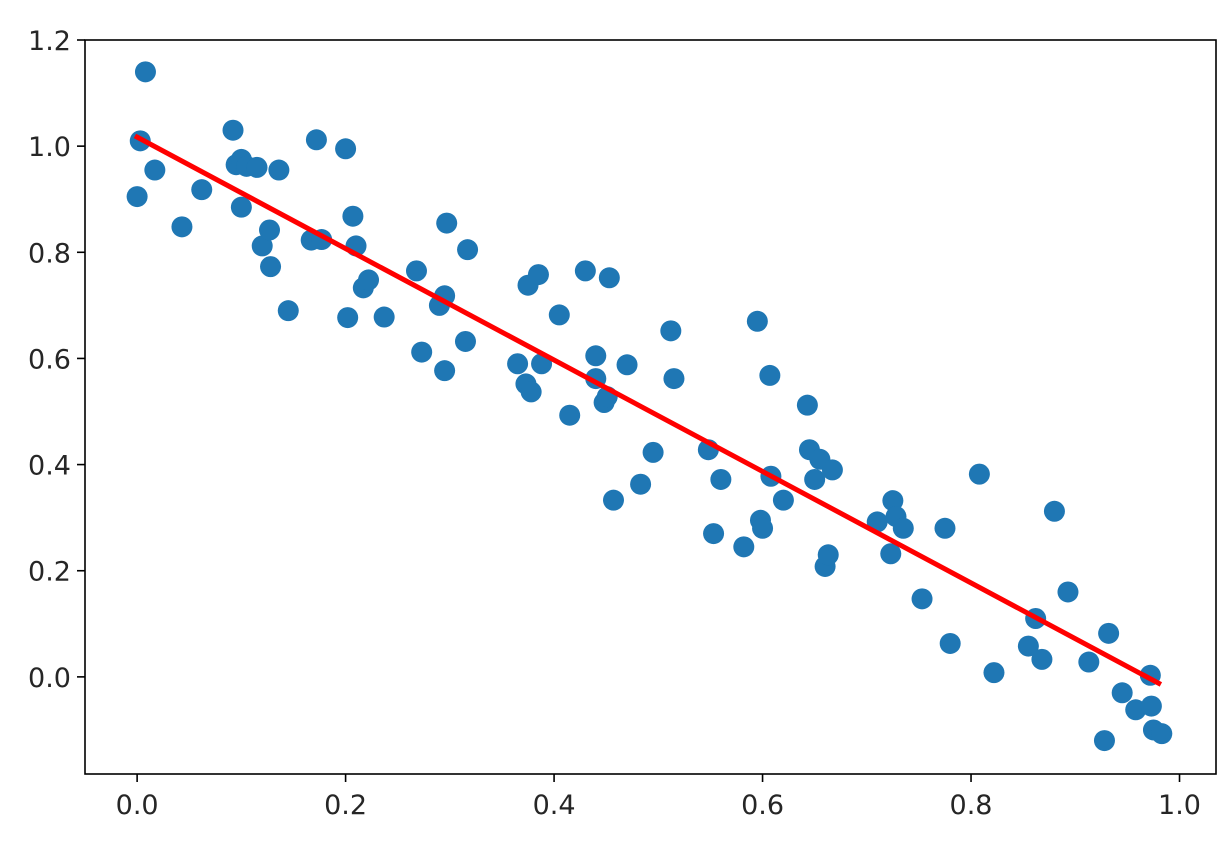  Describe the element at coordinates (345, 805) in the screenshot. I see `x-tick-label-1: 0.2` at that location.